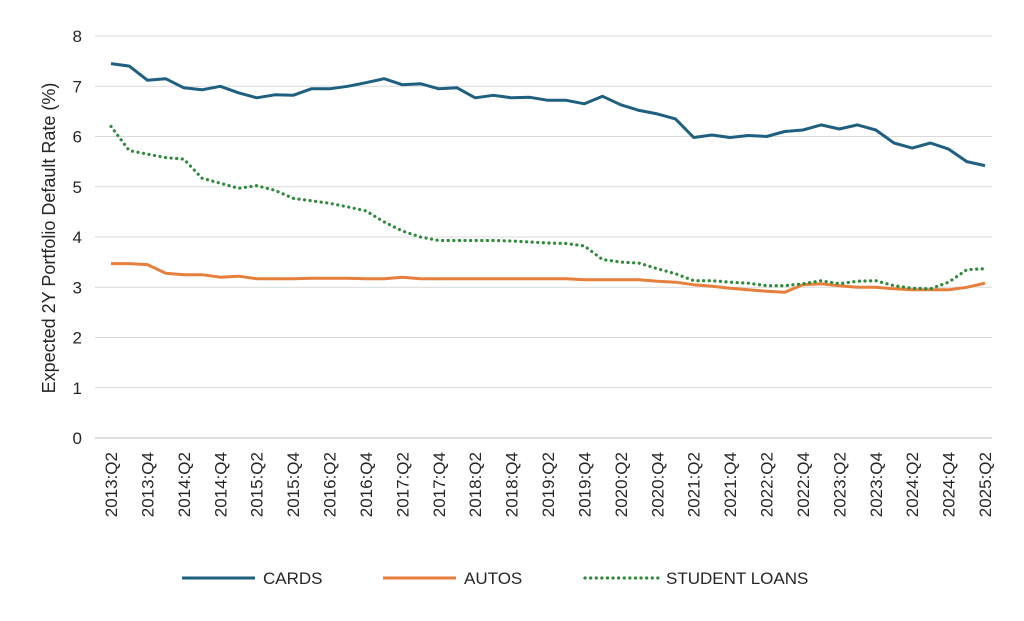 This screenshot has width=1024, height=621. I want to click on x-tick-label: 2016:Q2, so click(330, 484).